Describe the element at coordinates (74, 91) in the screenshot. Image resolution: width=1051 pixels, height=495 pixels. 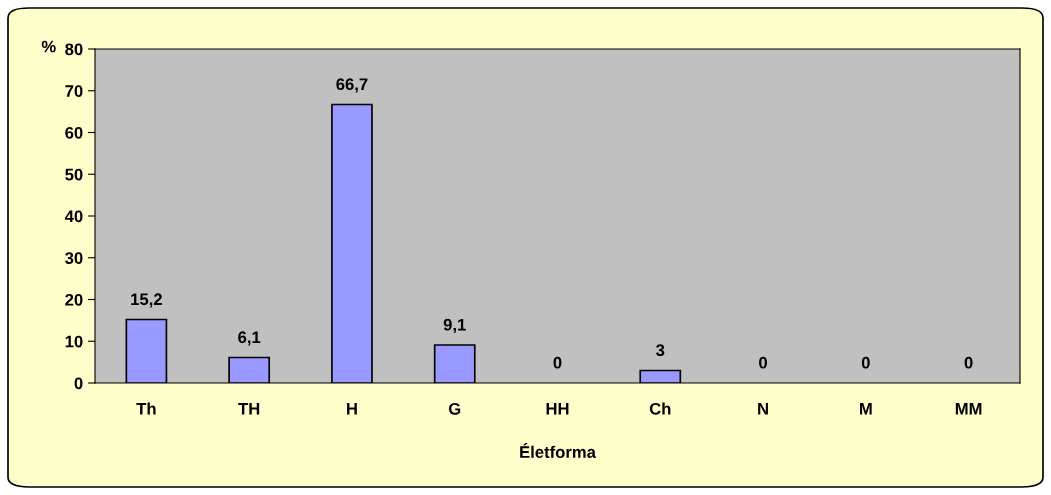
I see `y-tick-label: 70` at that location.